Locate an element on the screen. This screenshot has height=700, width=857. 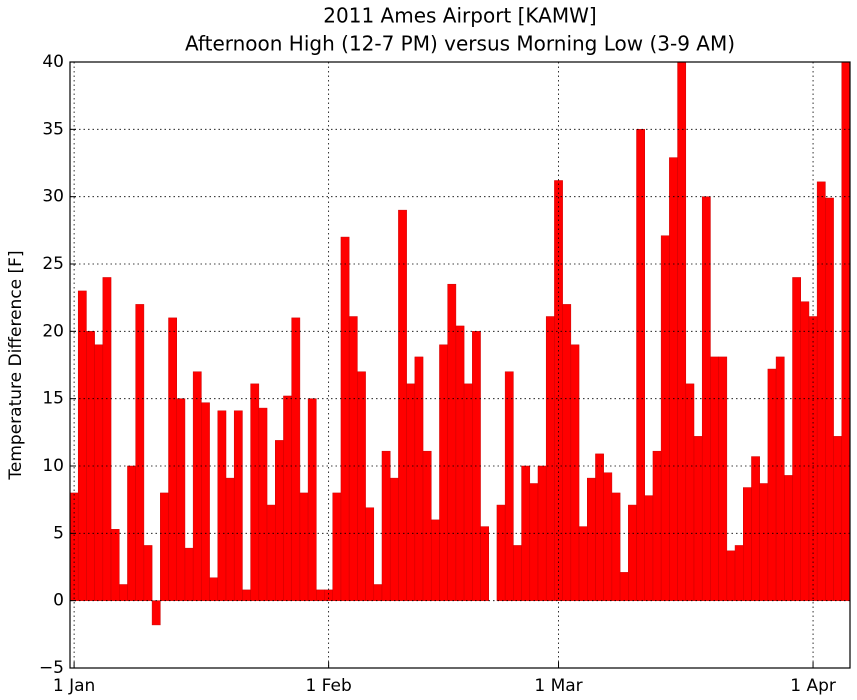
y-tick-label: 25 is located at coordinates (53, 264).